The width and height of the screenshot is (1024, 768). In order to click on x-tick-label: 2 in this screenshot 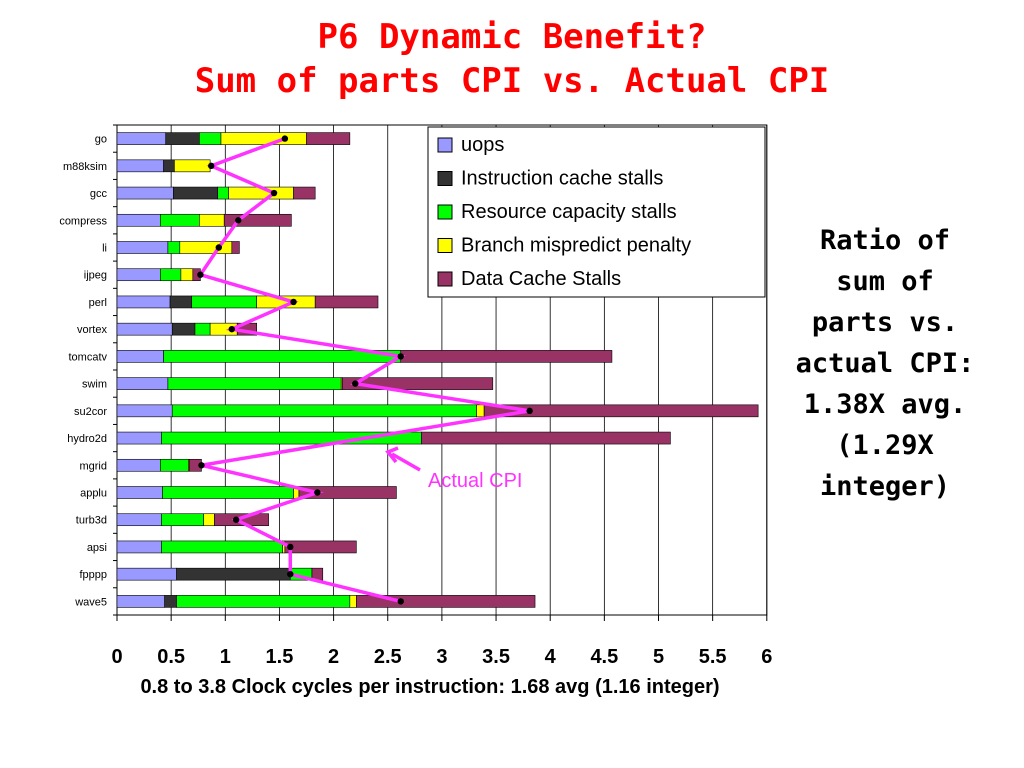, I will do `click(333, 657)`.